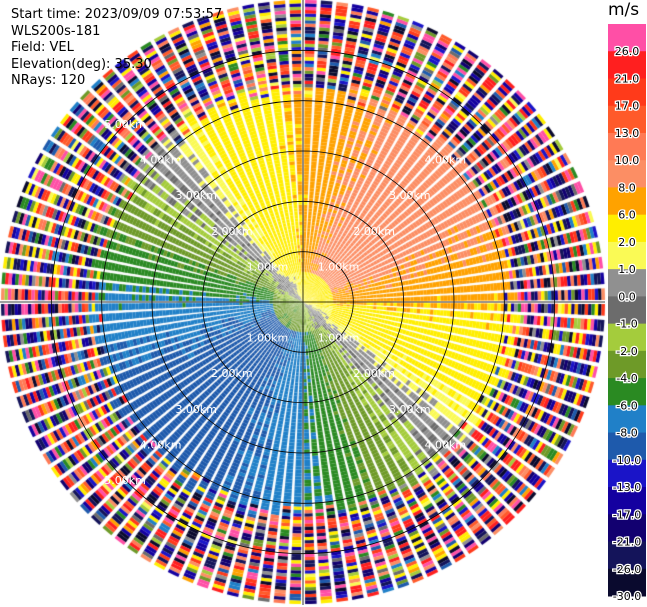  What do you see at coordinates (627, 514) in the screenshot?
I see `colorbar-tick-label: -17.0` at bounding box center [627, 514].